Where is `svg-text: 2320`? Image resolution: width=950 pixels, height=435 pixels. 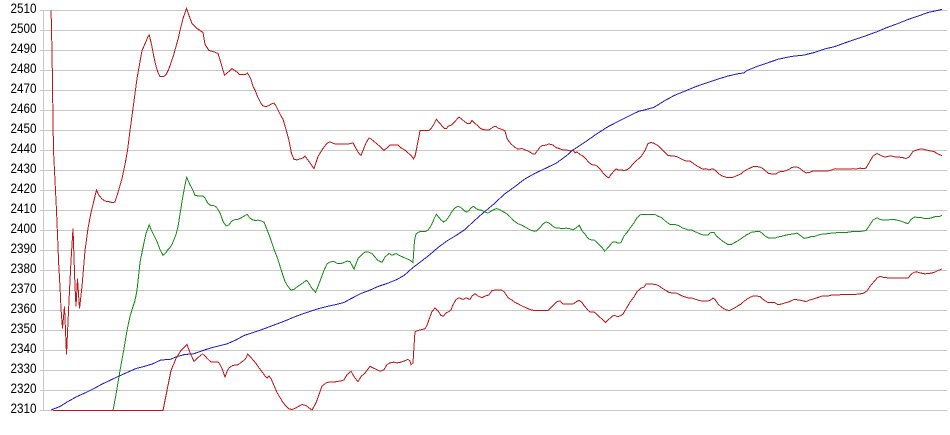
svg-text: 2320 is located at coordinates (24, 388).